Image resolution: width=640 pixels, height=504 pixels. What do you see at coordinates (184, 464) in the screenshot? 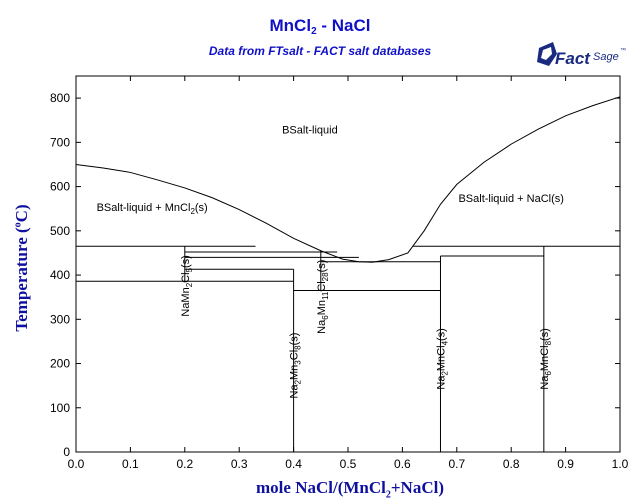
I see `x-tick-label: 0.2` at bounding box center [184, 464].